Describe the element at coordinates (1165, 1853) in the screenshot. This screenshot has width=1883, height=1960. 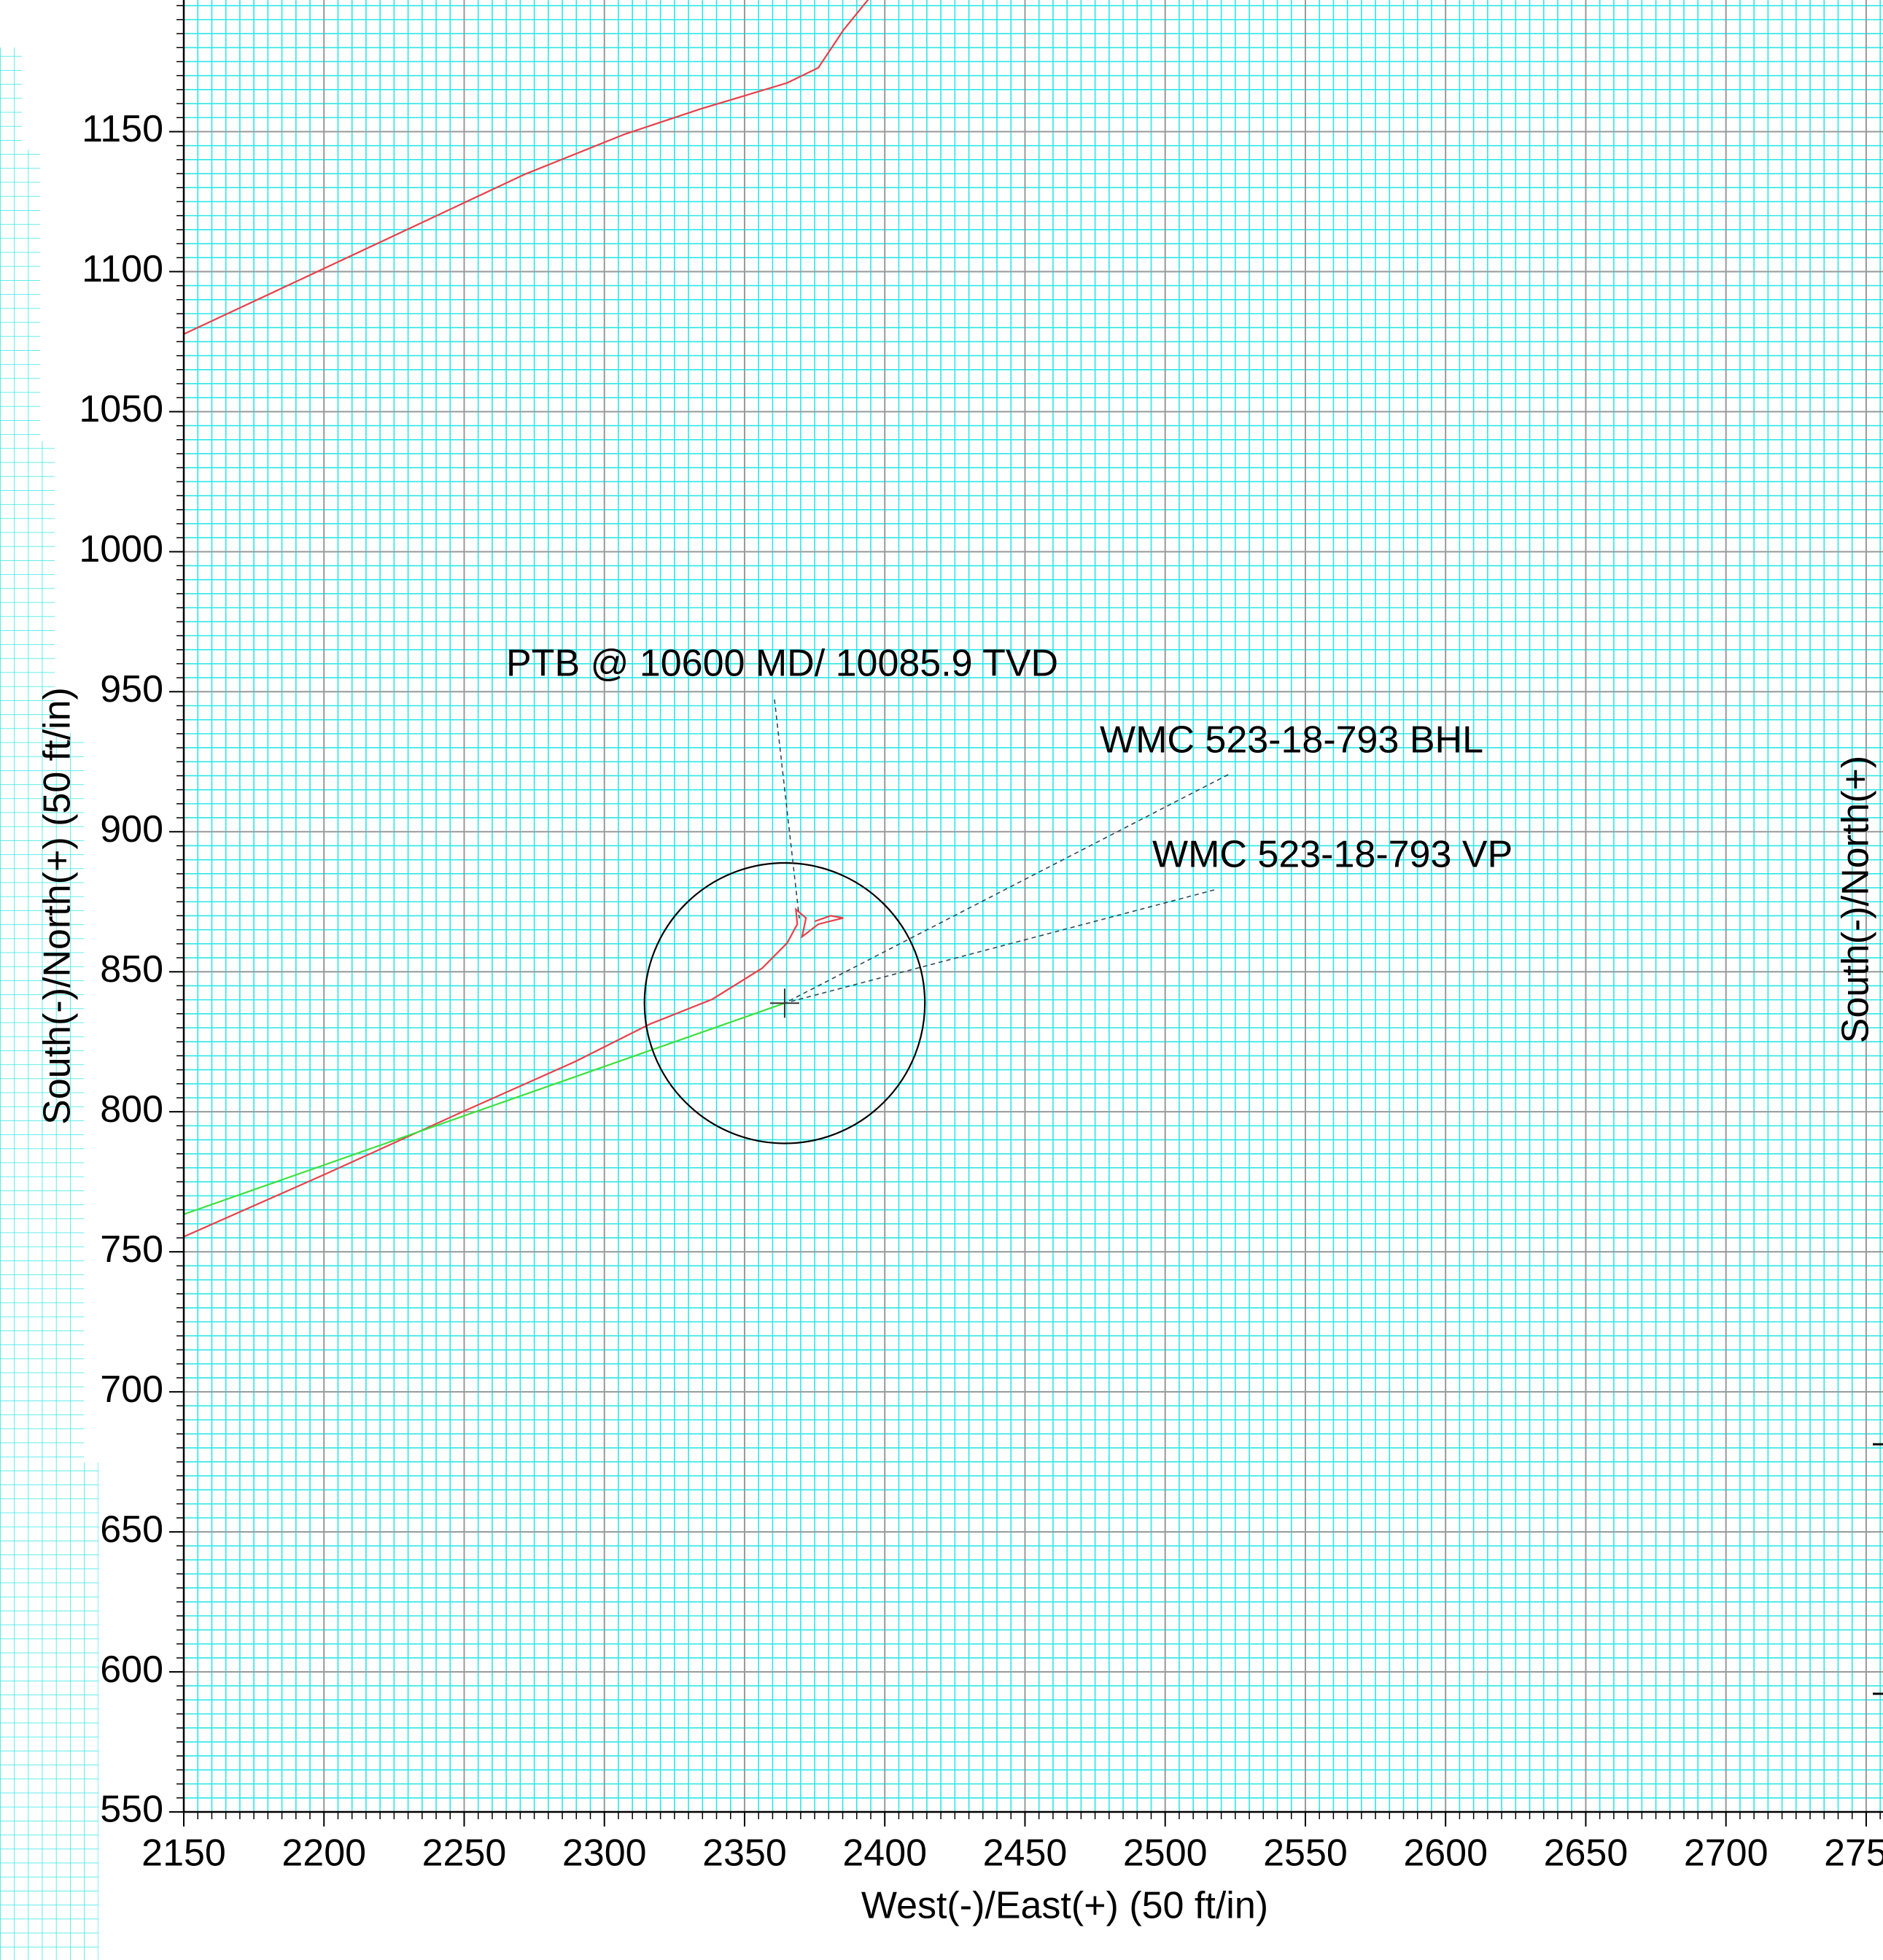
I see `x-tick-label: 2500` at that location.